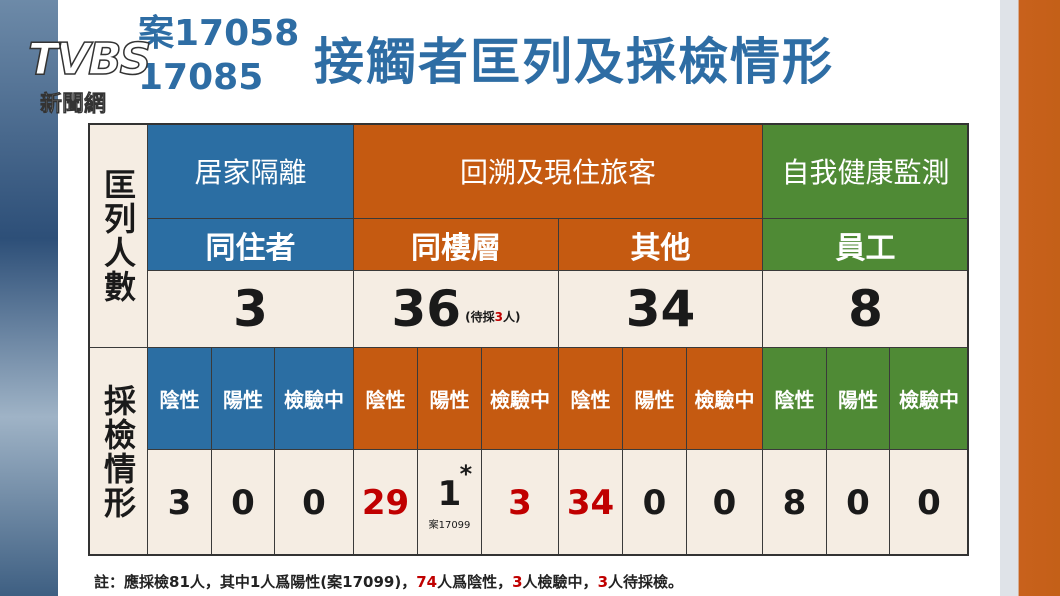 The width and height of the screenshot is (1060, 596). What do you see at coordinates (865, 171) in the screenshot?
I see `group-header: 自我健康監測` at bounding box center [865, 171].